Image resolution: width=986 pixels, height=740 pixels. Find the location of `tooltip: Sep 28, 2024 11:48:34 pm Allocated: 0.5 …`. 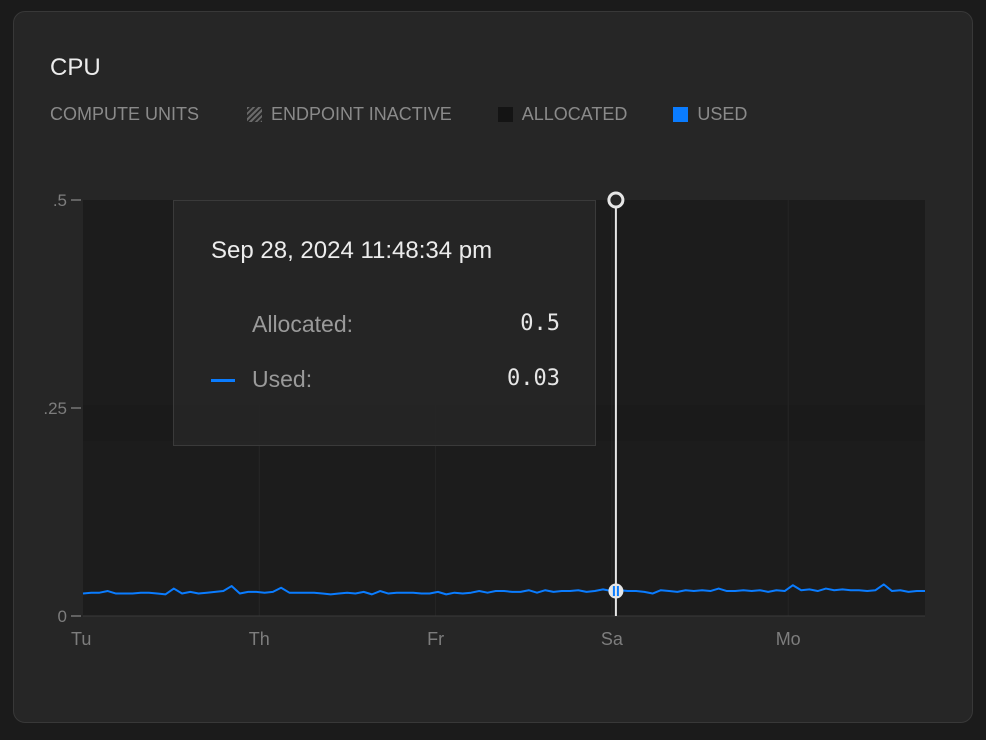

tooltip: Sep 28, 2024 11:48:34 pm Allocated: 0.5 … is located at coordinates (384, 323).